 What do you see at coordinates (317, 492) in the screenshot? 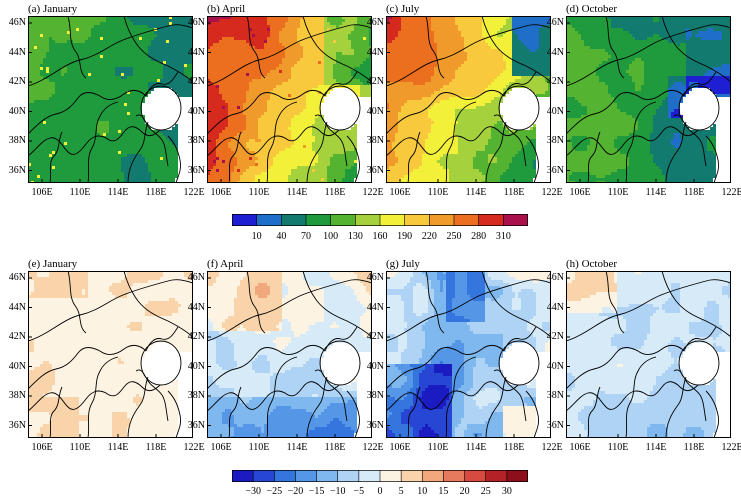
I see `bottom_row-colorbar-label: −15` at bounding box center [317, 492].